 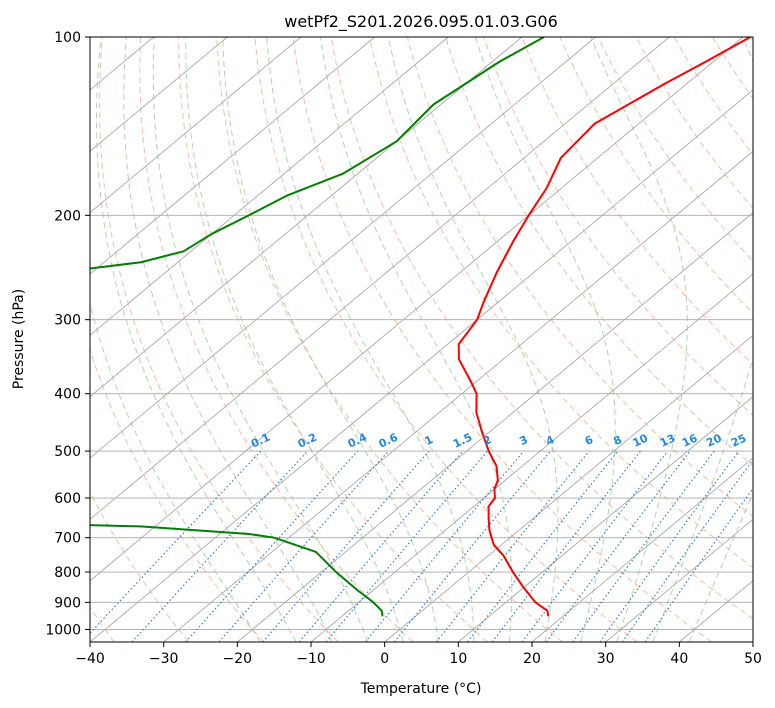 I want to click on x-axis: −40 −30 −20 −10 0 10 20 30 40 50, so click(x=418, y=654).